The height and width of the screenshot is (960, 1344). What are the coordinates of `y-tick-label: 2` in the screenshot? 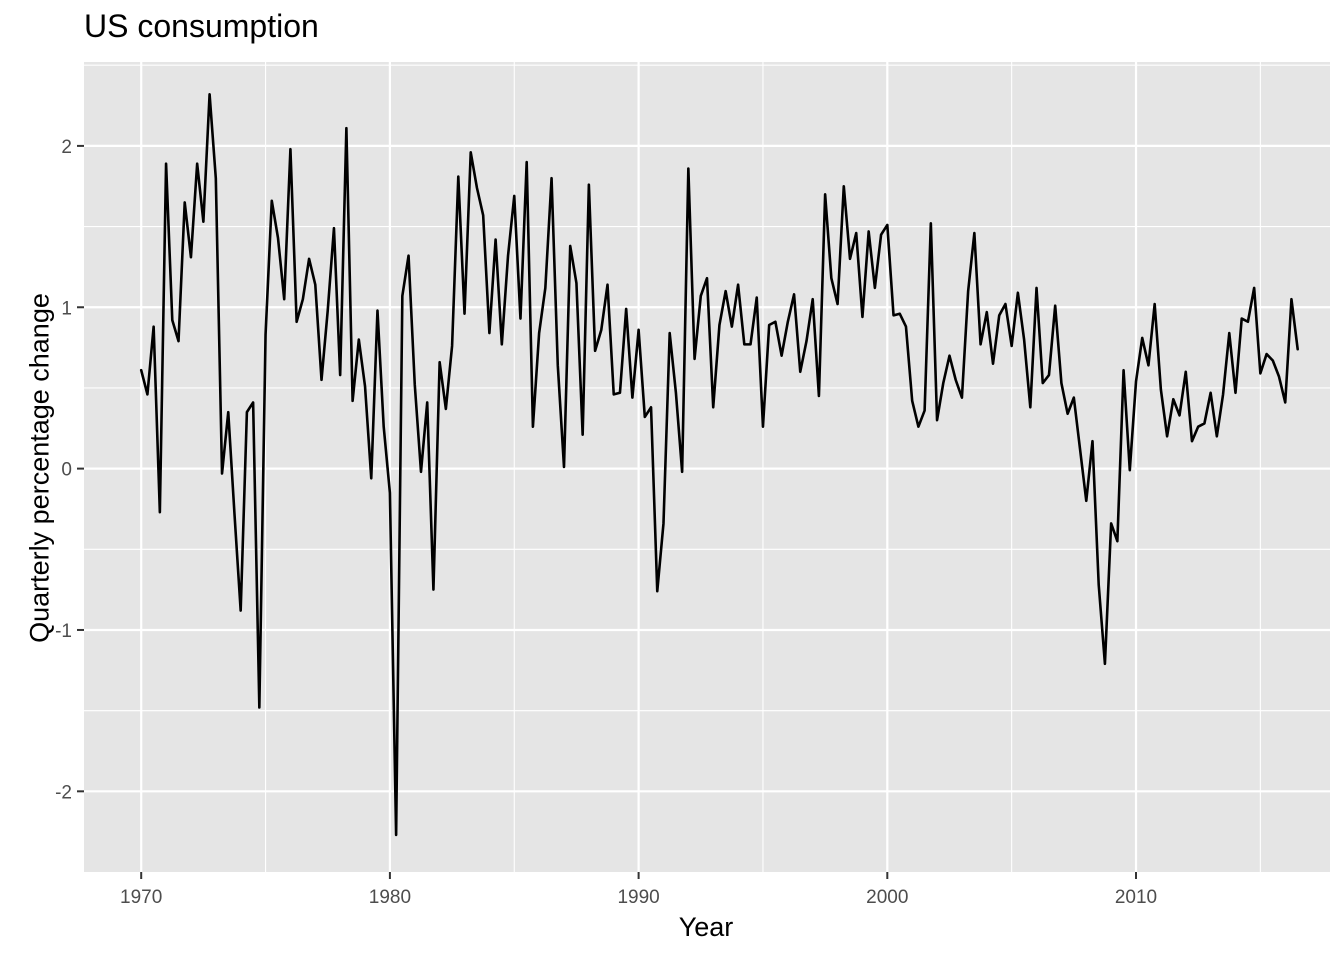 It's located at (66, 147).